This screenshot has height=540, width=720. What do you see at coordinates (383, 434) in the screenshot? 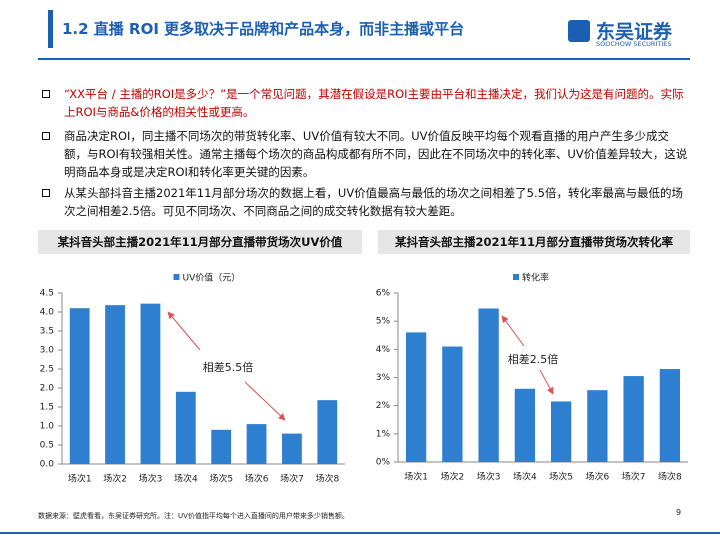
I see `y-tick-label: 1%` at bounding box center [383, 434].